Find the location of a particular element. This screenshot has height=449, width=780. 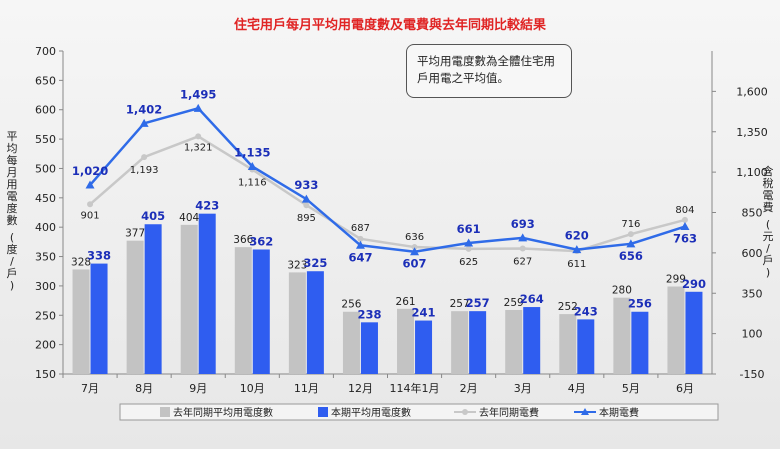

x-tick-label: 11月 is located at coordinates (306, 388).